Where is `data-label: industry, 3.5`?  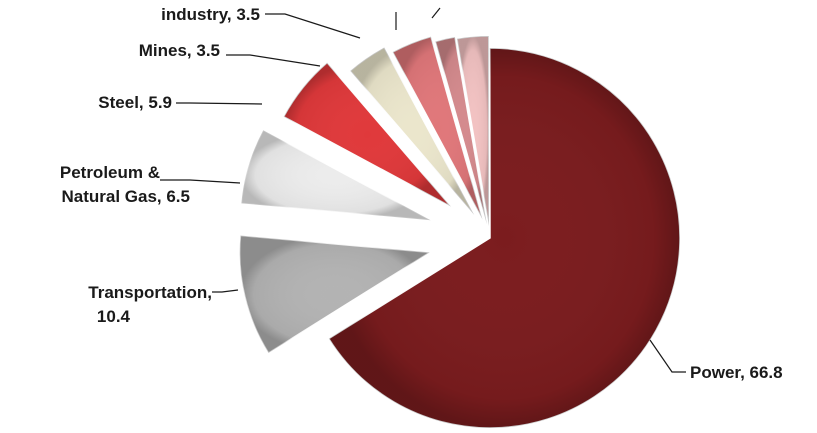 data-label: industry, 3.5 is located at coordinates (210, 14).